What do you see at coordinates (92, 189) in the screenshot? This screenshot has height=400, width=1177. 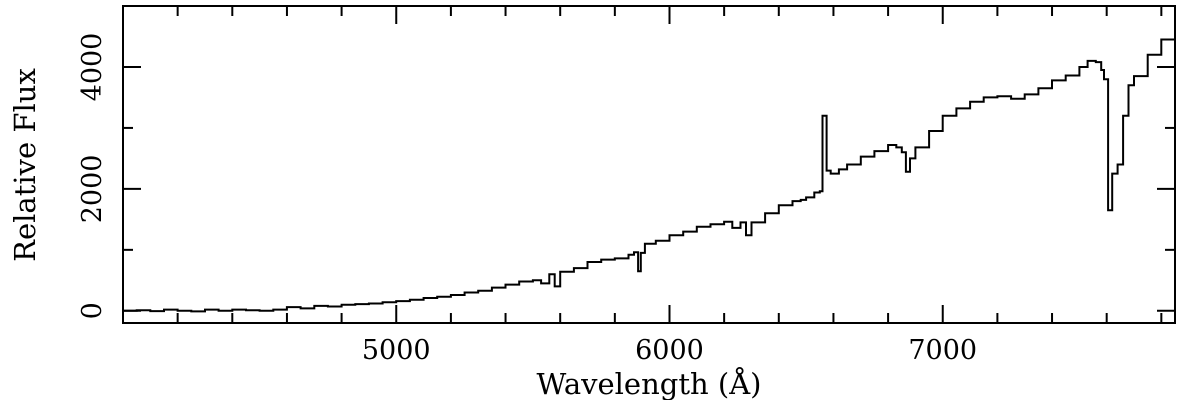 I see `y-tick-label: 2000` at bounding box center [92, 189].